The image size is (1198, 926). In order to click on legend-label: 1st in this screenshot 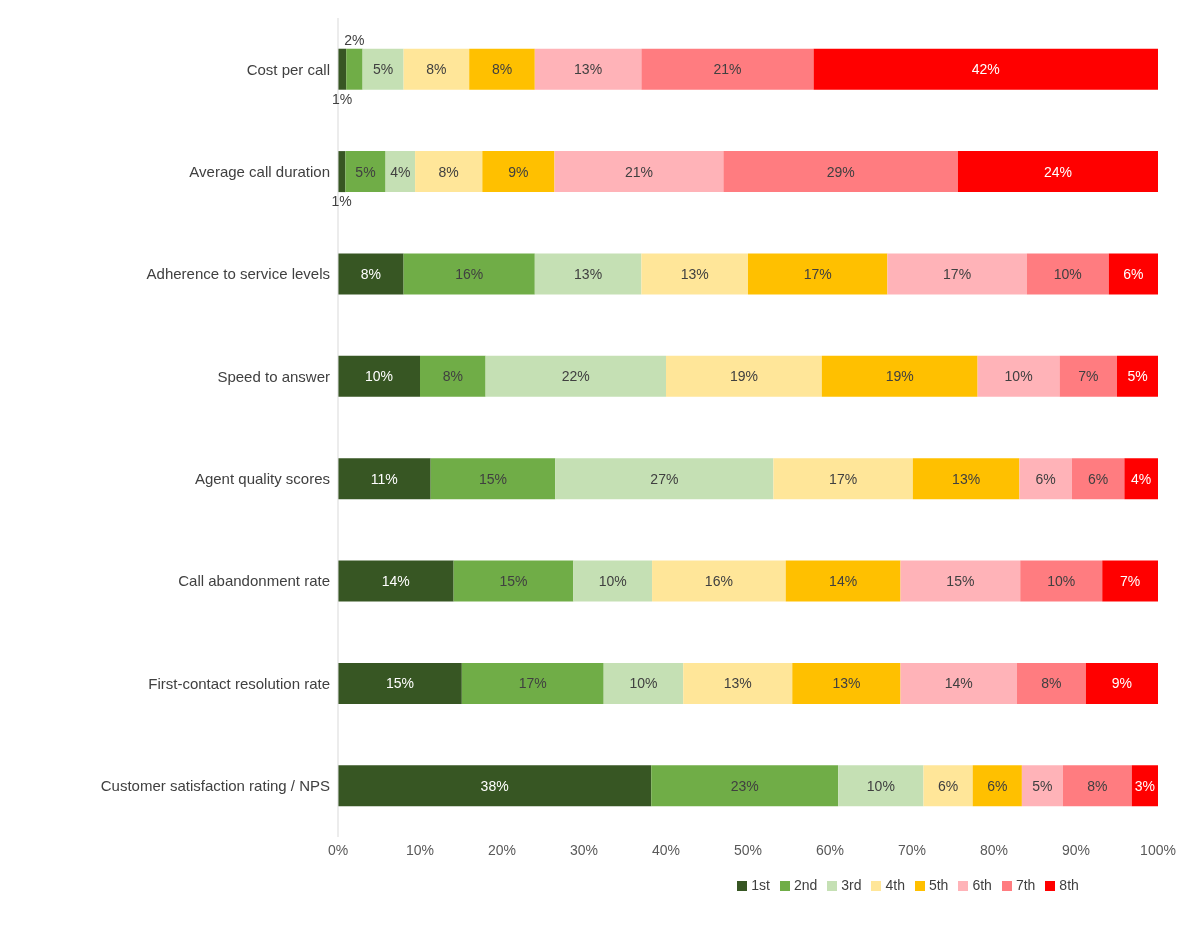, I will do `click(760, 885)`.